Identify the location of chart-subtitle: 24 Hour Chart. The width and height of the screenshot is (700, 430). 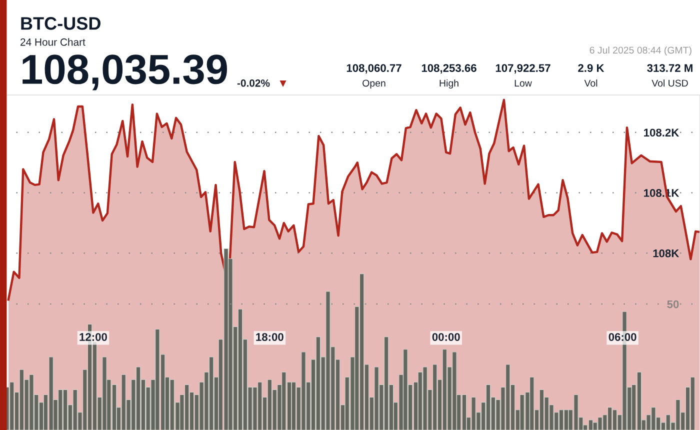
(53, 42).